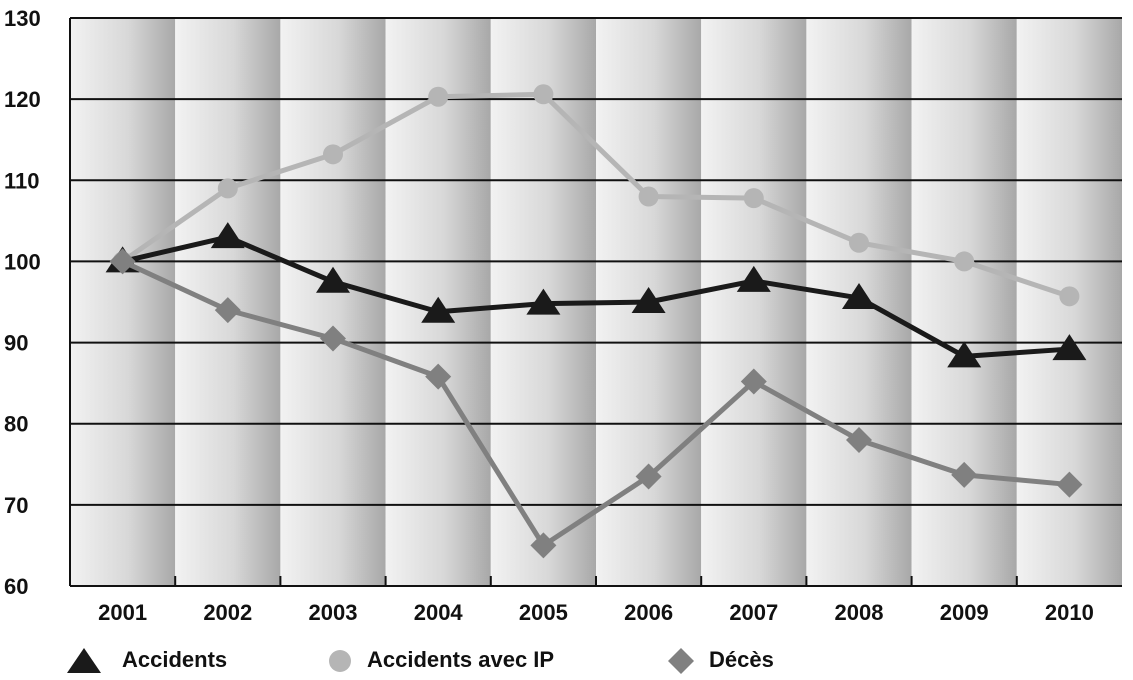  Describe the element at coordinates (648, 612) in the screenshot. I see `x-tick-label: 2006` at that location.